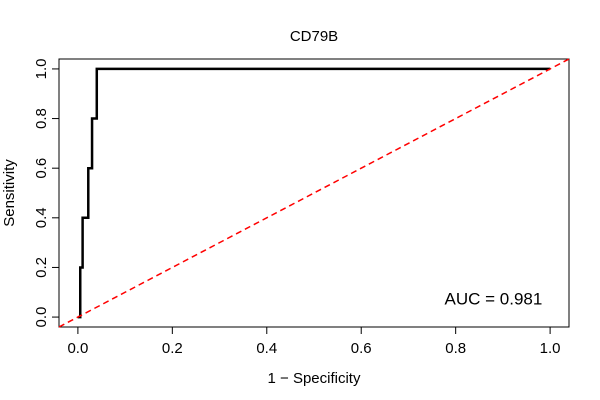 The image size is (600, 400). Describe the element at coordinates (9, 193) in the screenshot. I see `y-axis-label: Sensitivity` at that location.